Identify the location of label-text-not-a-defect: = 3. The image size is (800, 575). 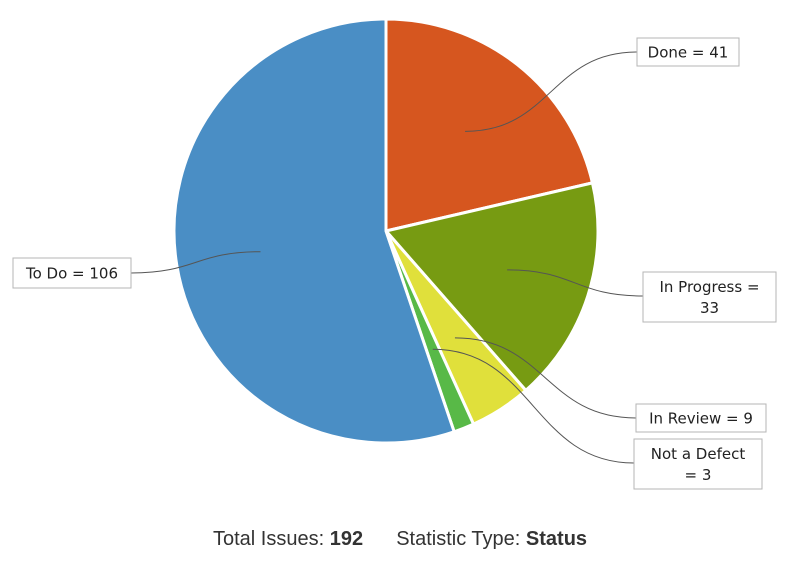
(698, 475).